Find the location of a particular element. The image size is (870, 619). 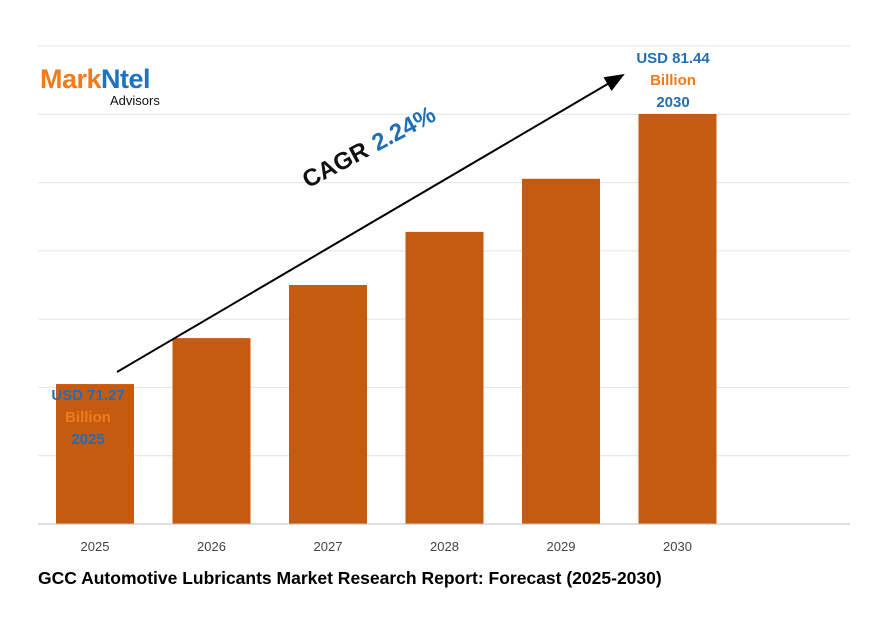

logo-ntel-text: Ntel is located at coordinates (126, 79).